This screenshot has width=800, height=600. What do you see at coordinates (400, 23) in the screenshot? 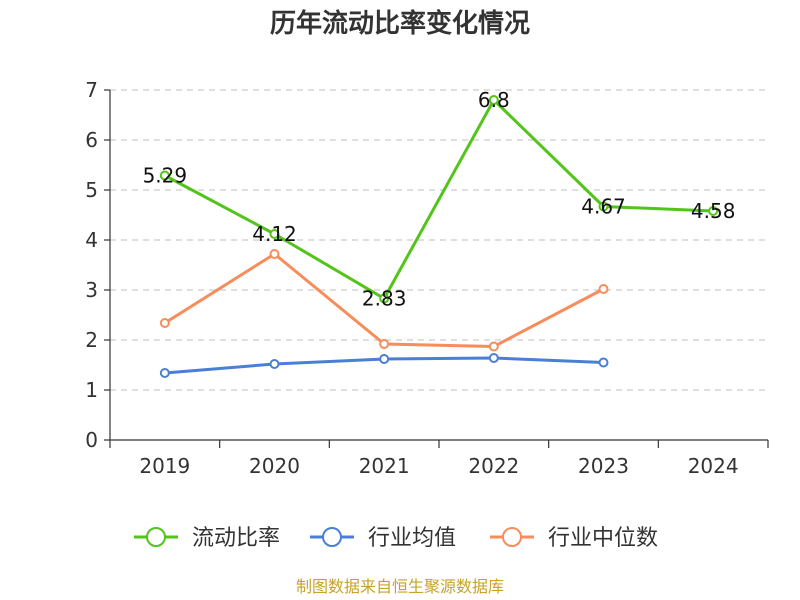
I see `chart-title: 历年流动比率变化情况` at bounding box center [400, 23].